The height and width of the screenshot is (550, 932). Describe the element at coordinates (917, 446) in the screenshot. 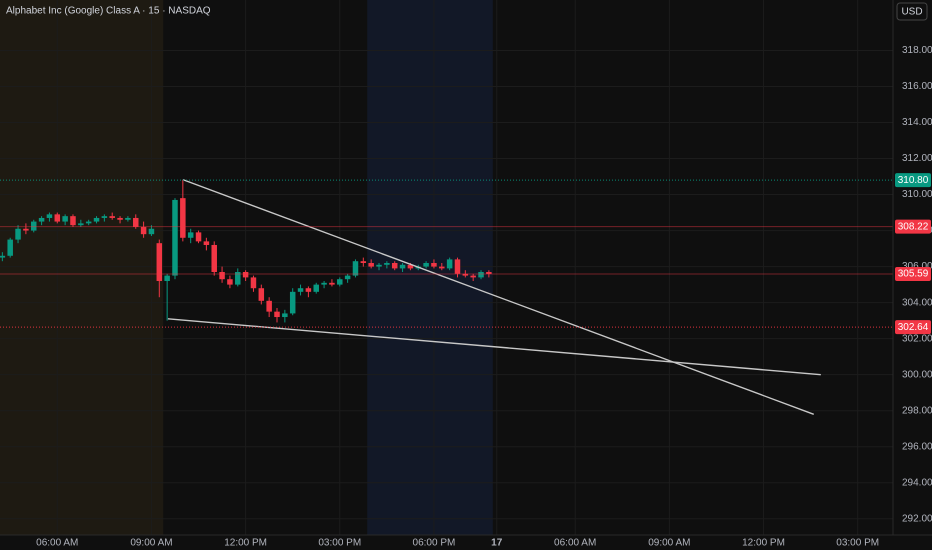

I see `y-tick-label: 296.00` at that location.